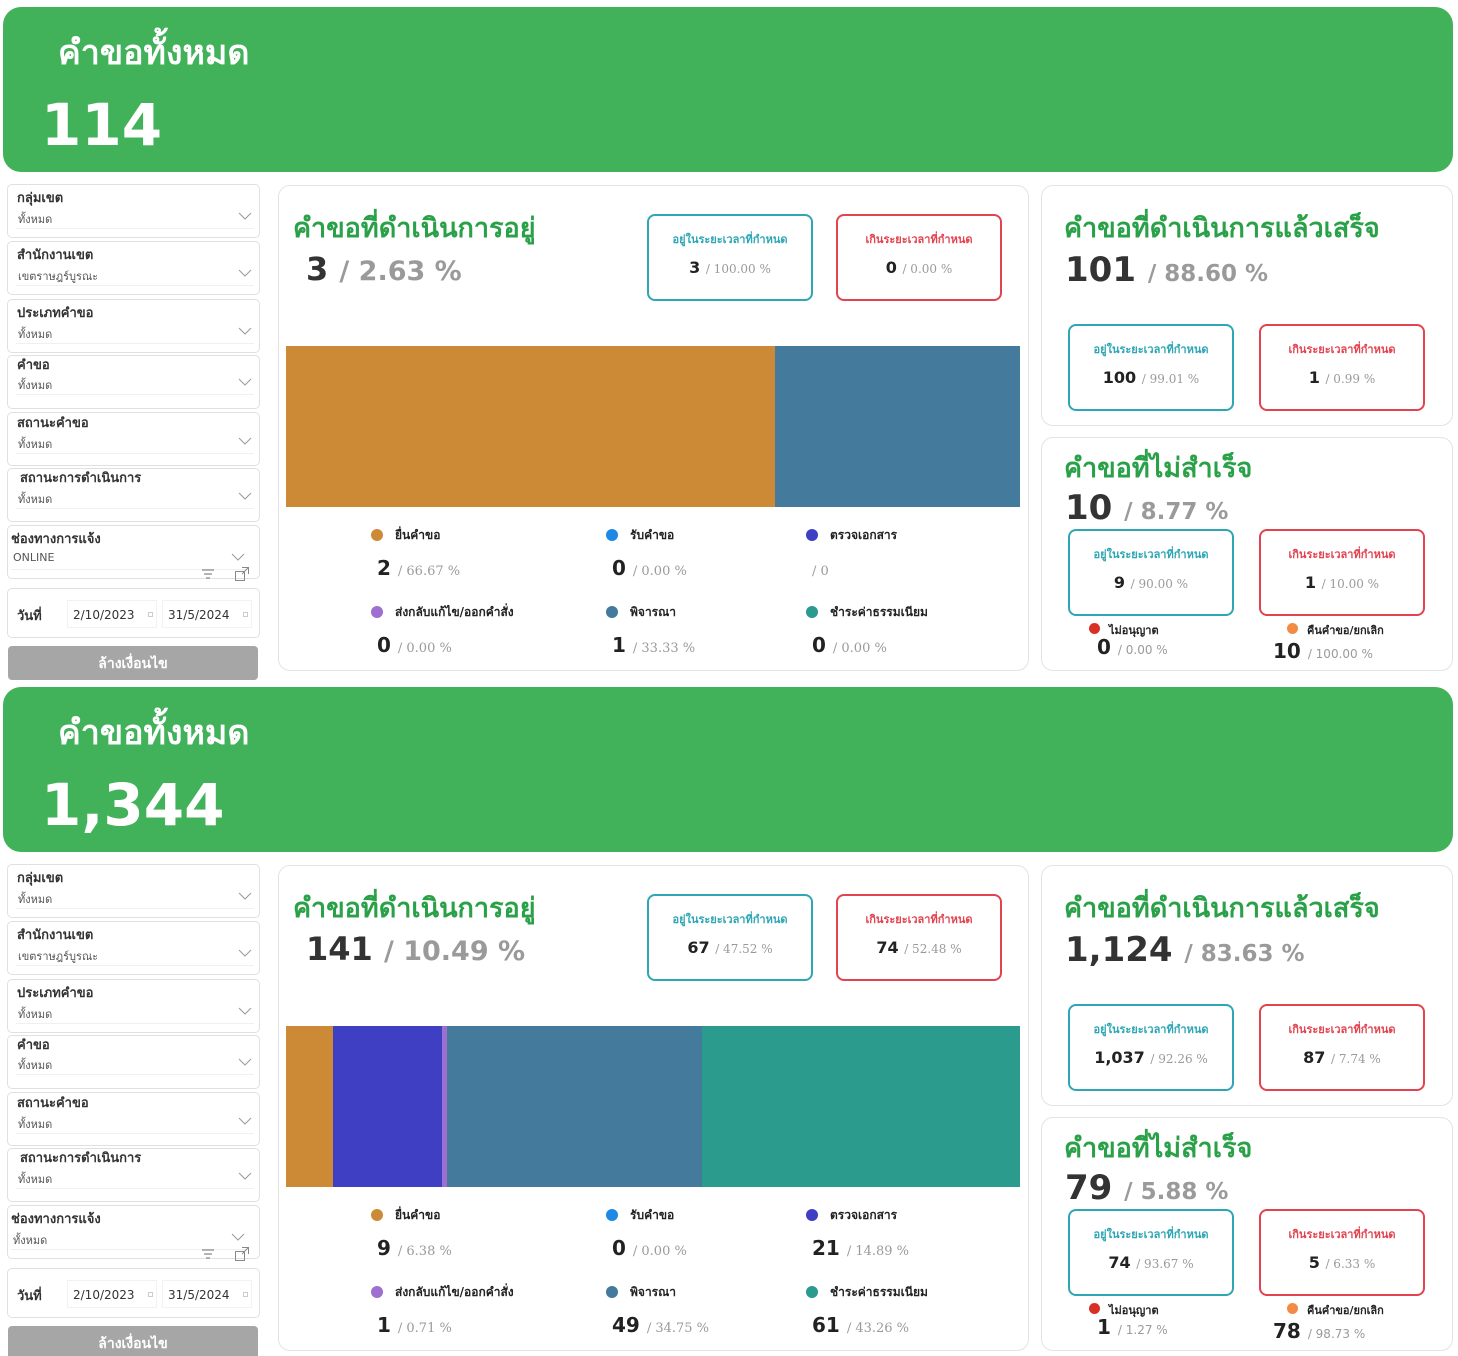 Image resolution: width=1458 pixels, height=1356 pixels. I want to click on filter-label: ประเภทคำขอ, so click(55, 993).